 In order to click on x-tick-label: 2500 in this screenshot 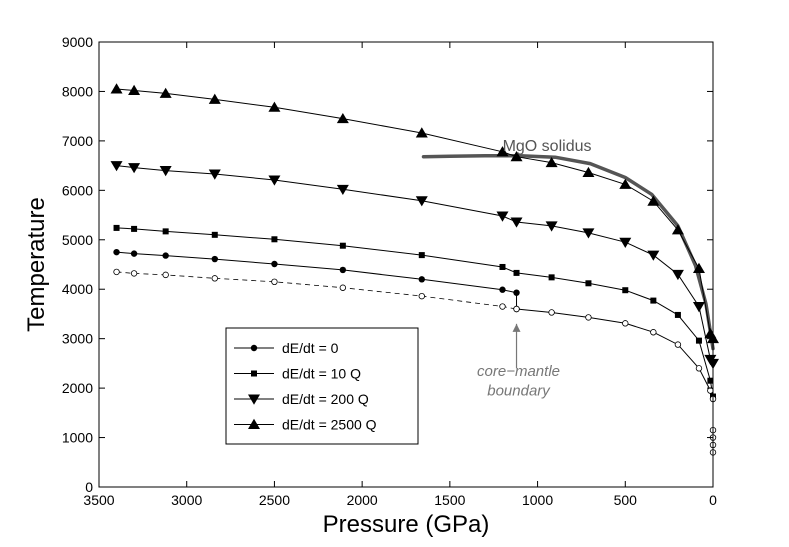, I will do `click(274, 500)`.